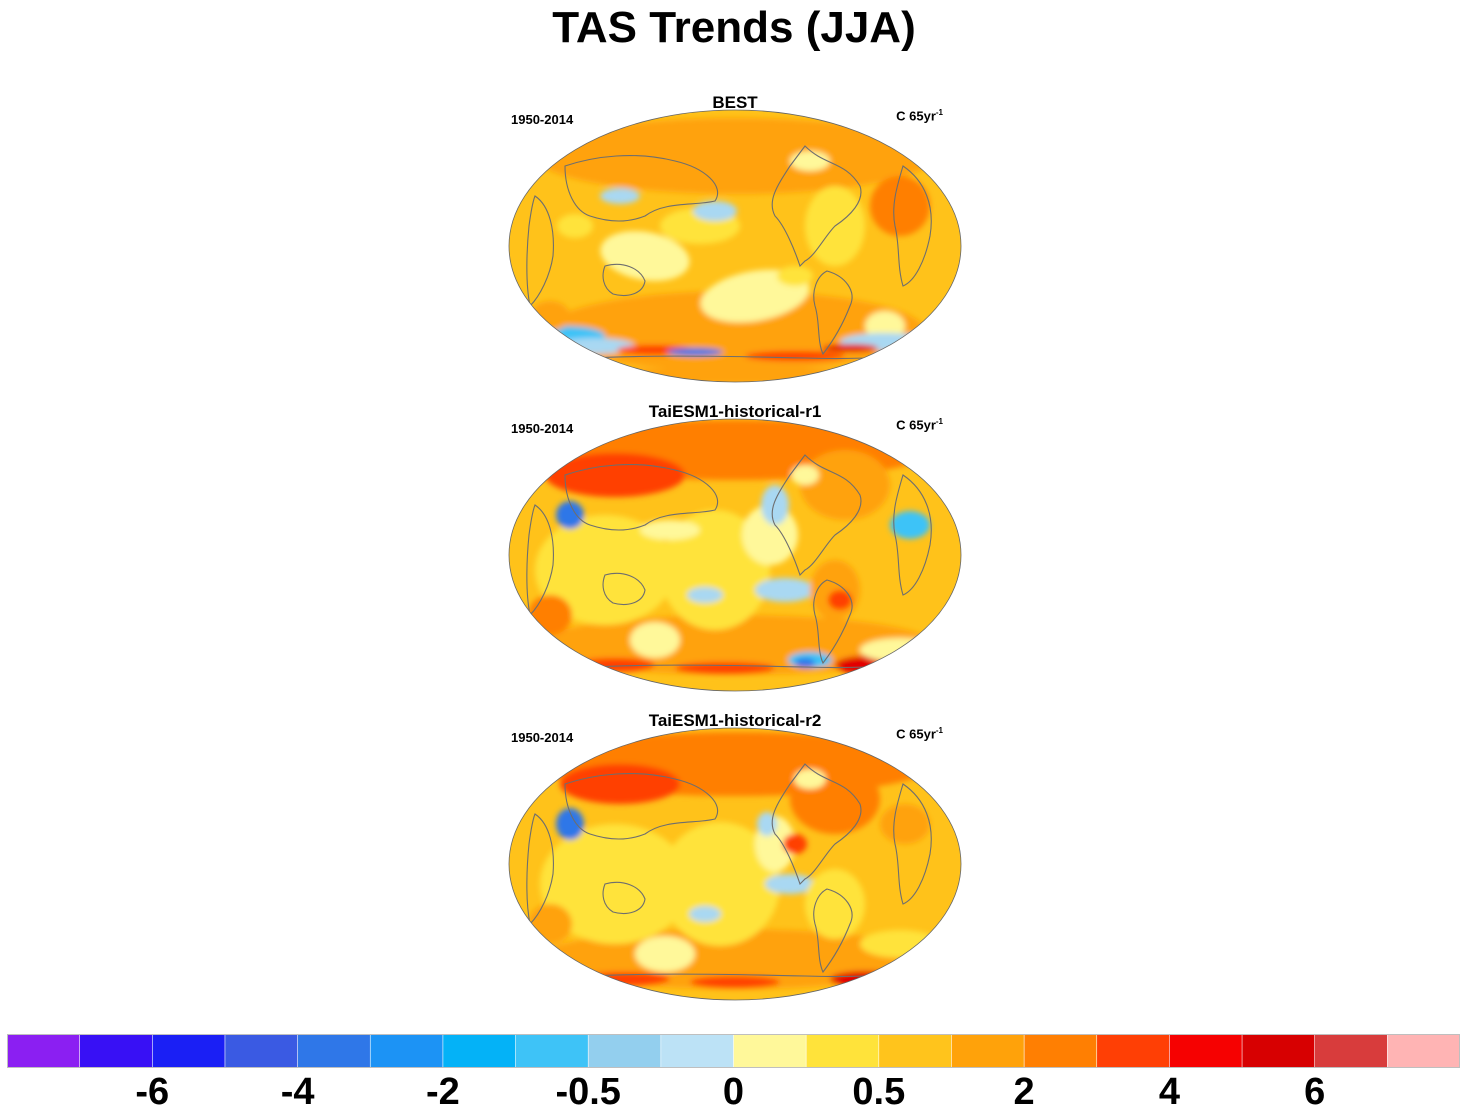  What do you see at coordinates (735, 720) in the screenshot?
I see `panel-title: TaiESM1-historical-r2` at bounding box center [735, 720].